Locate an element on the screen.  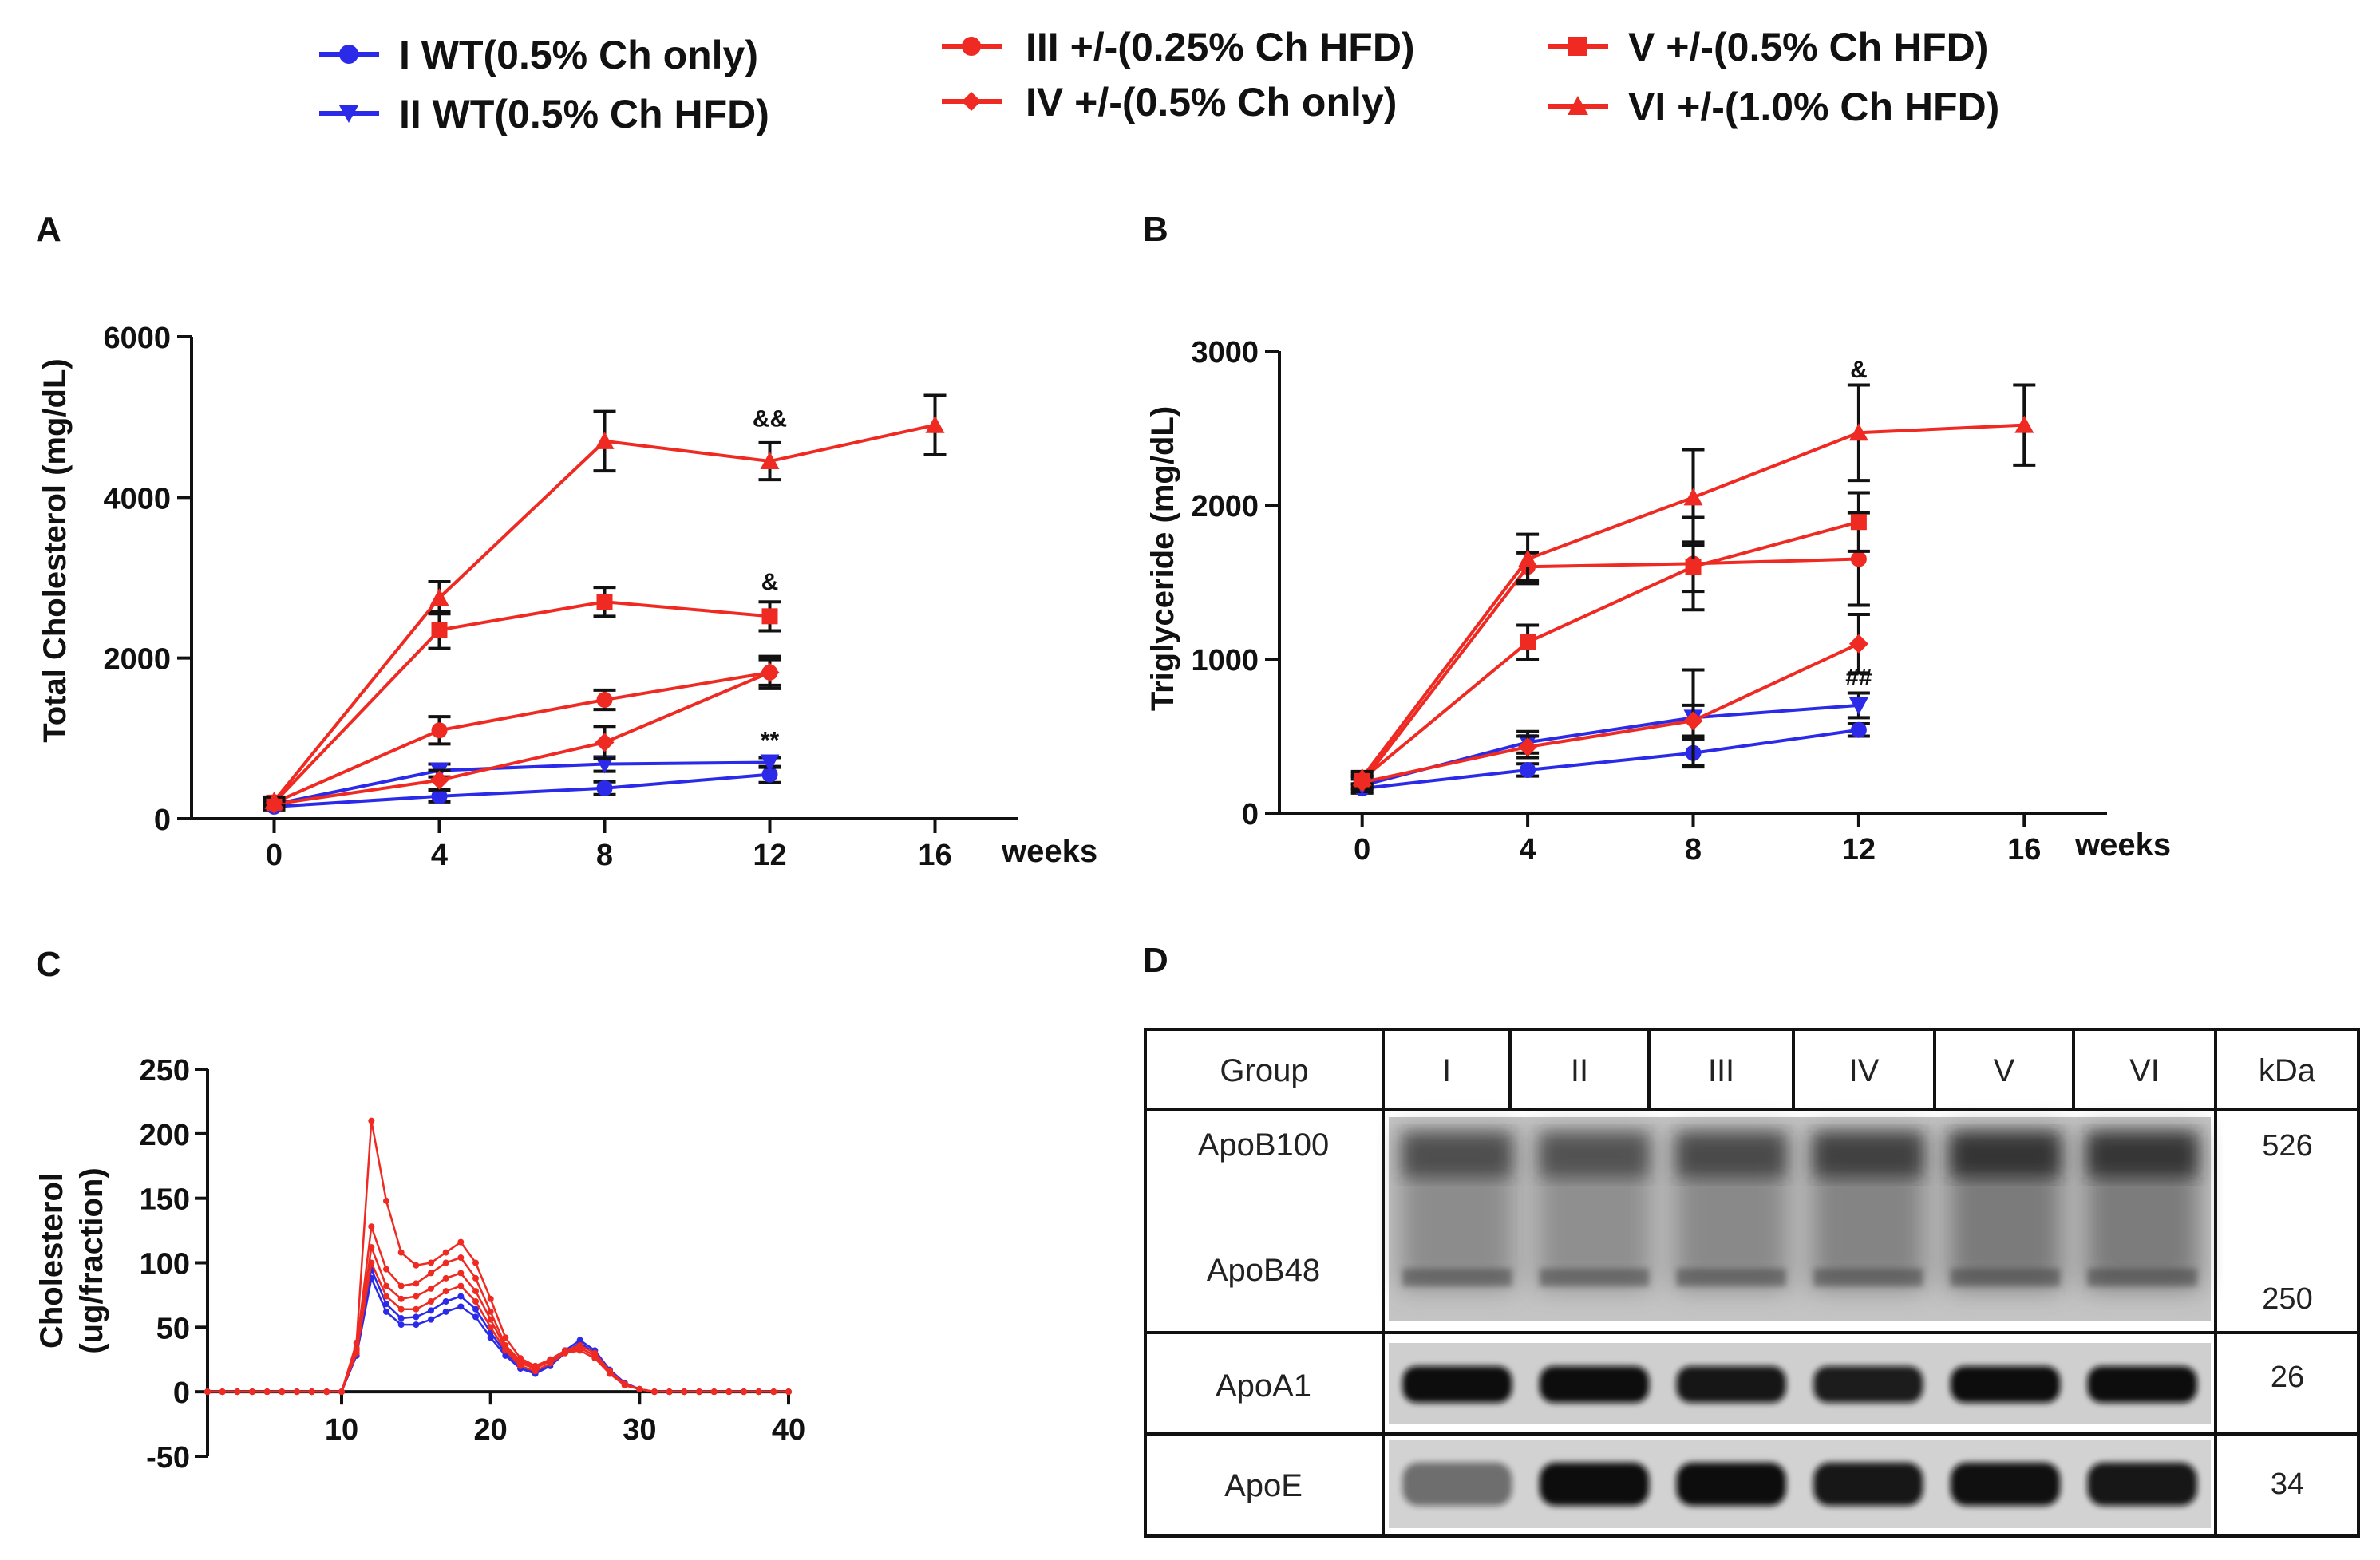
legend-marker-square is located at coordinates (1577, 46).